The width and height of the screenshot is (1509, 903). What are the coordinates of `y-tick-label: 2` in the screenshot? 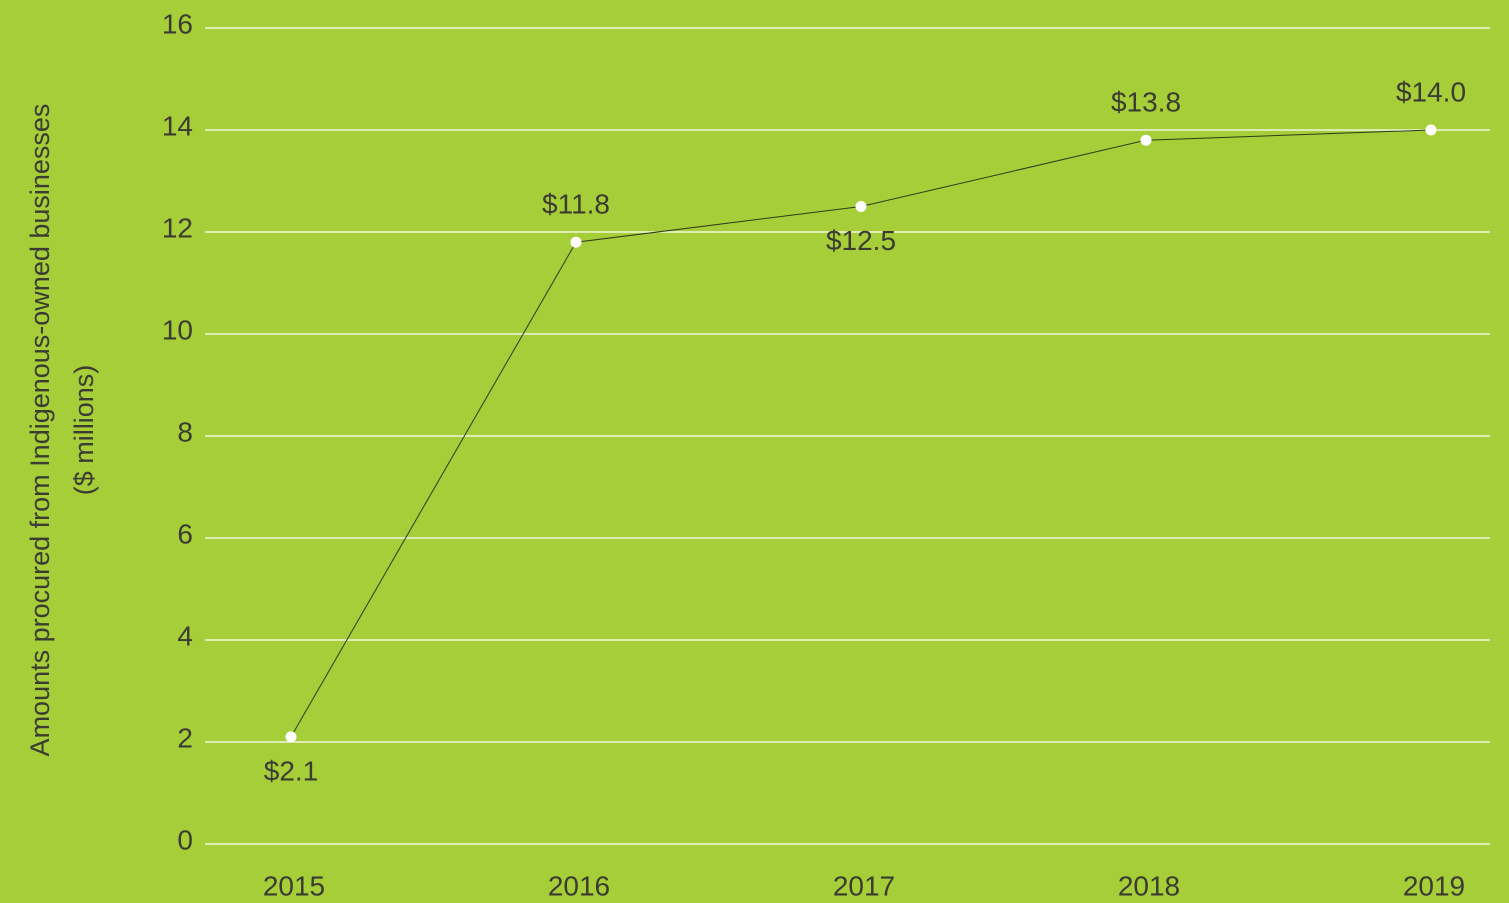 It's located at (185, 737).